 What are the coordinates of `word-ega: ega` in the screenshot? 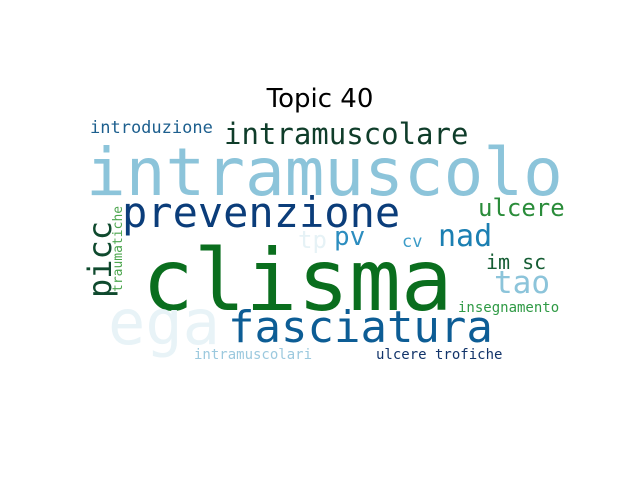 It's located at (164, 322).